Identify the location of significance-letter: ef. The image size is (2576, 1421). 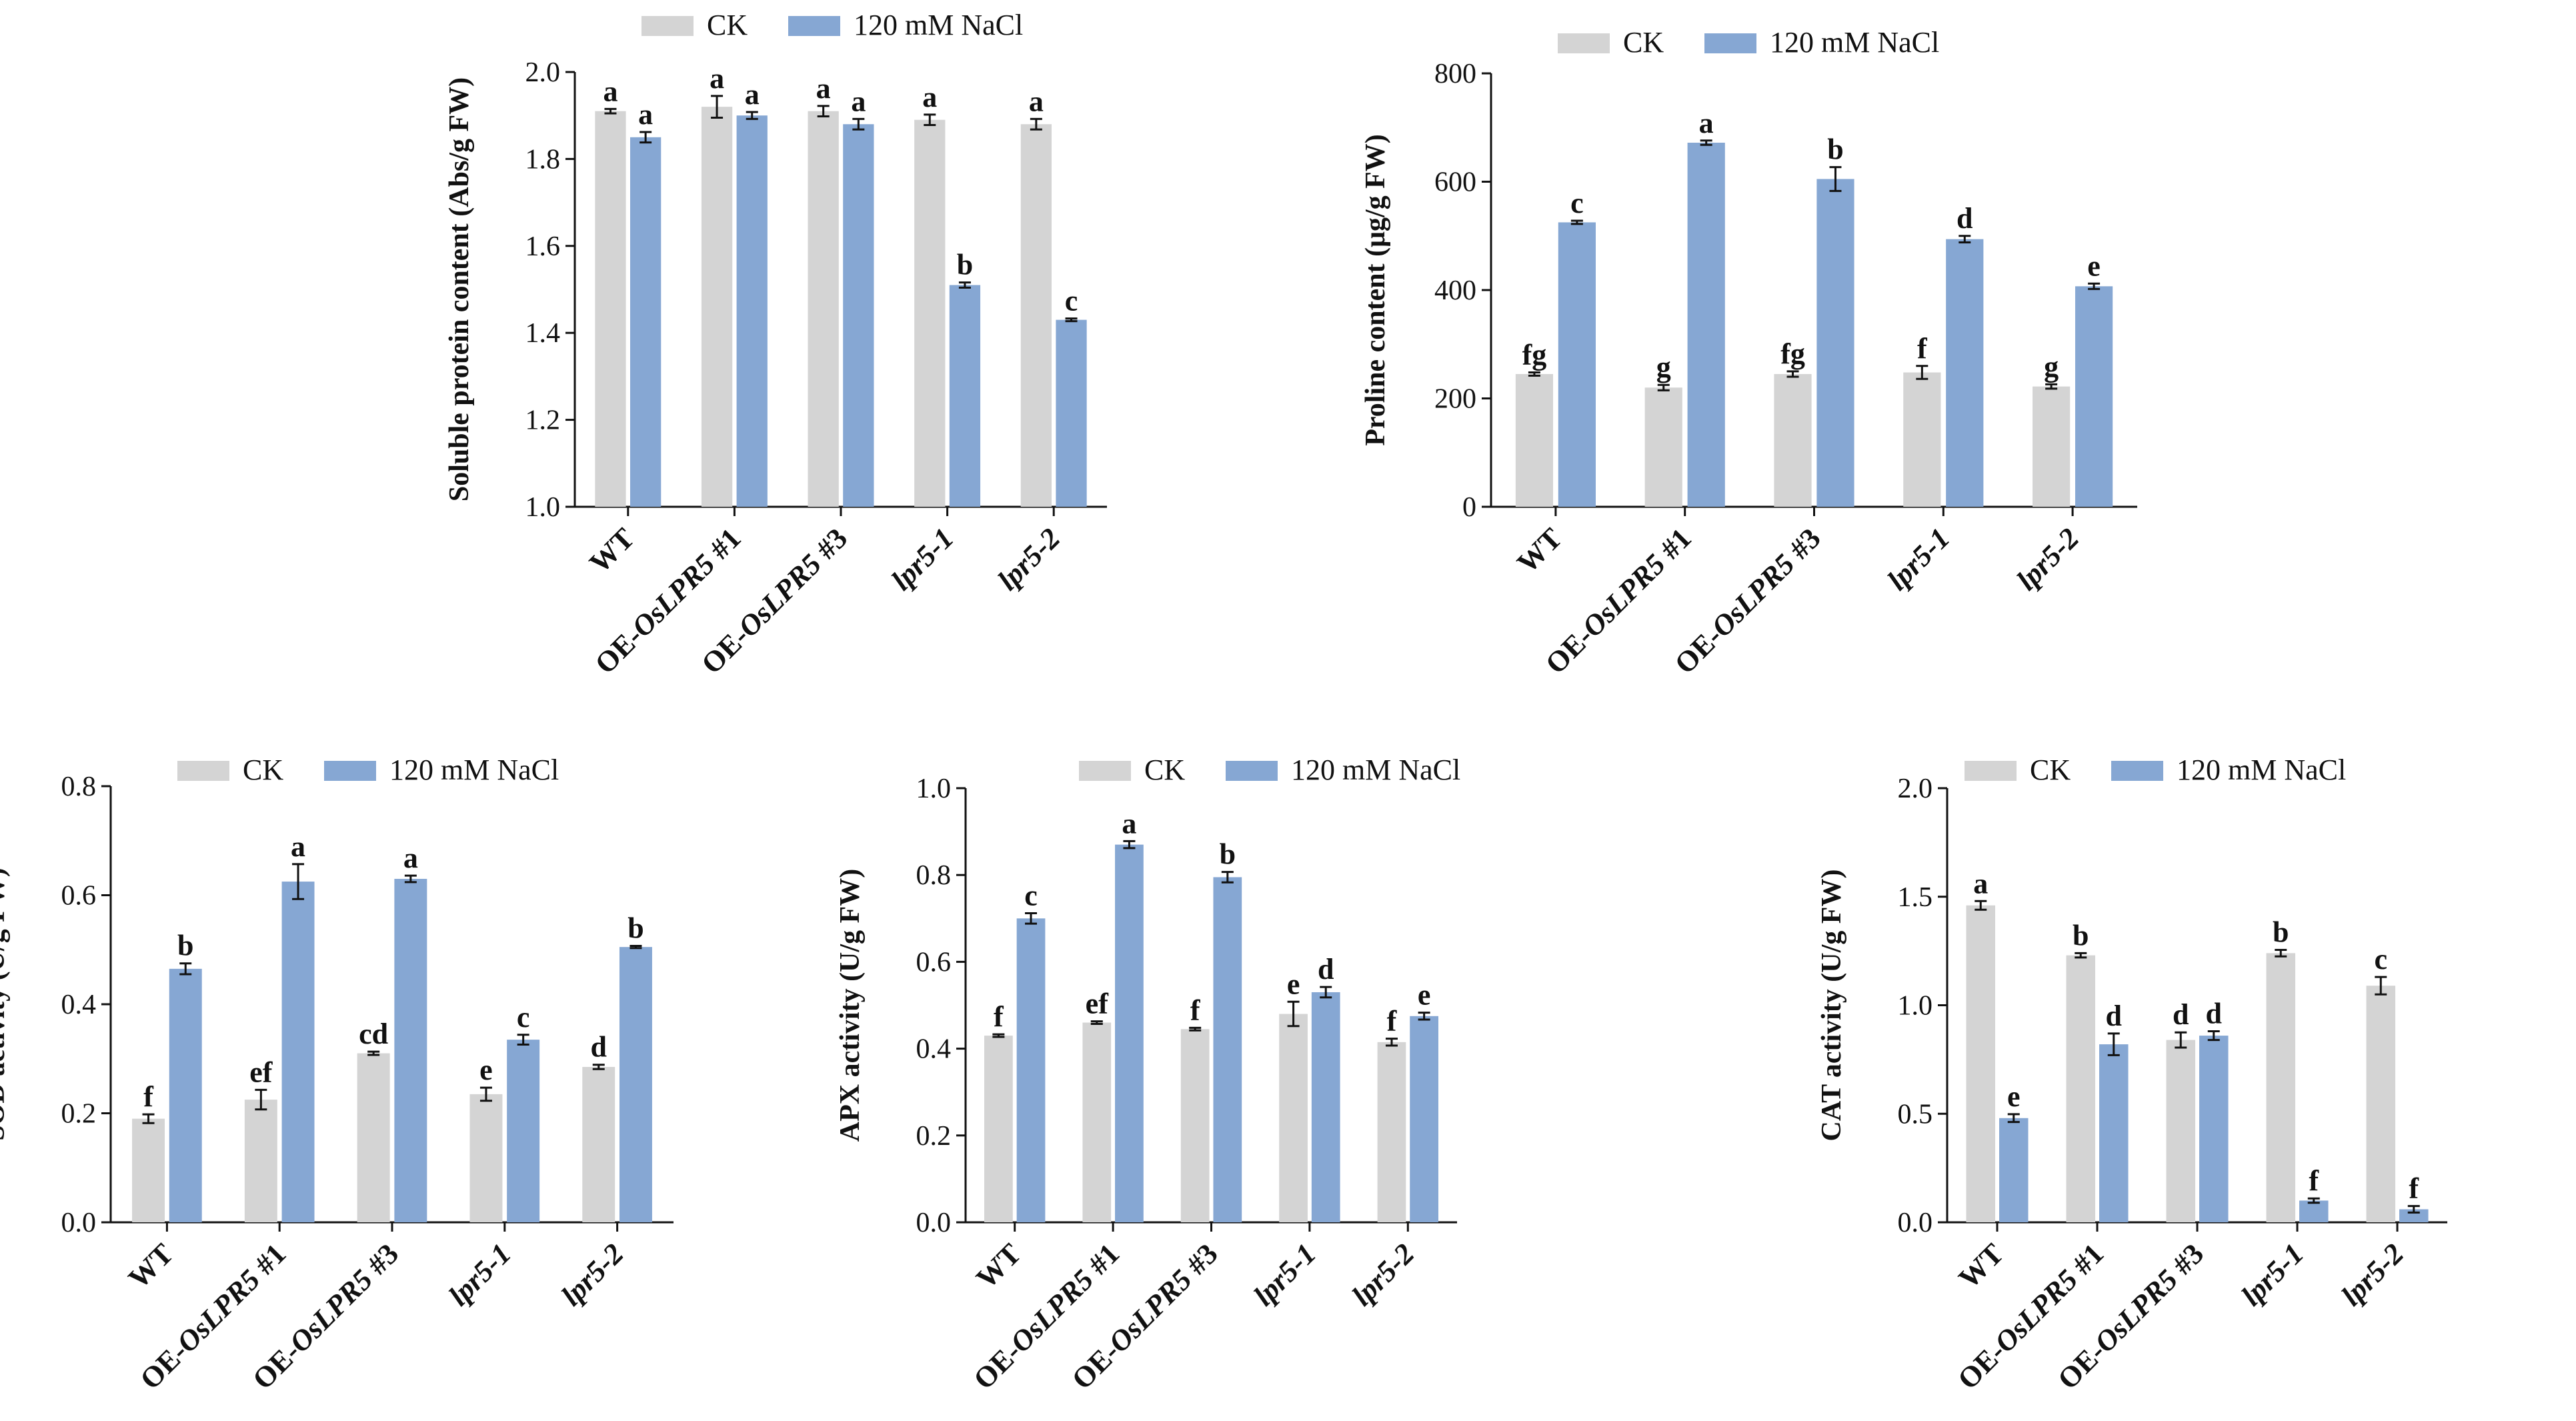
(261, 1072).